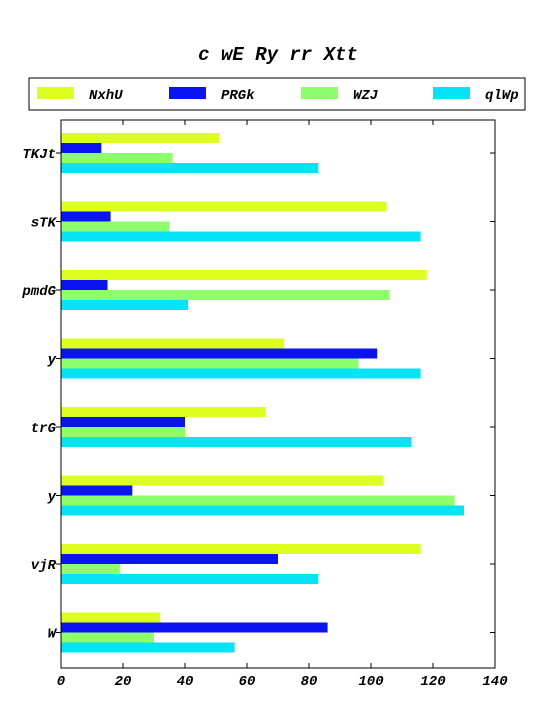 Image resolution: width=546 pixels, height=702 pixels. I want to click on y-tick-label-4: trG, so click(44, 429).